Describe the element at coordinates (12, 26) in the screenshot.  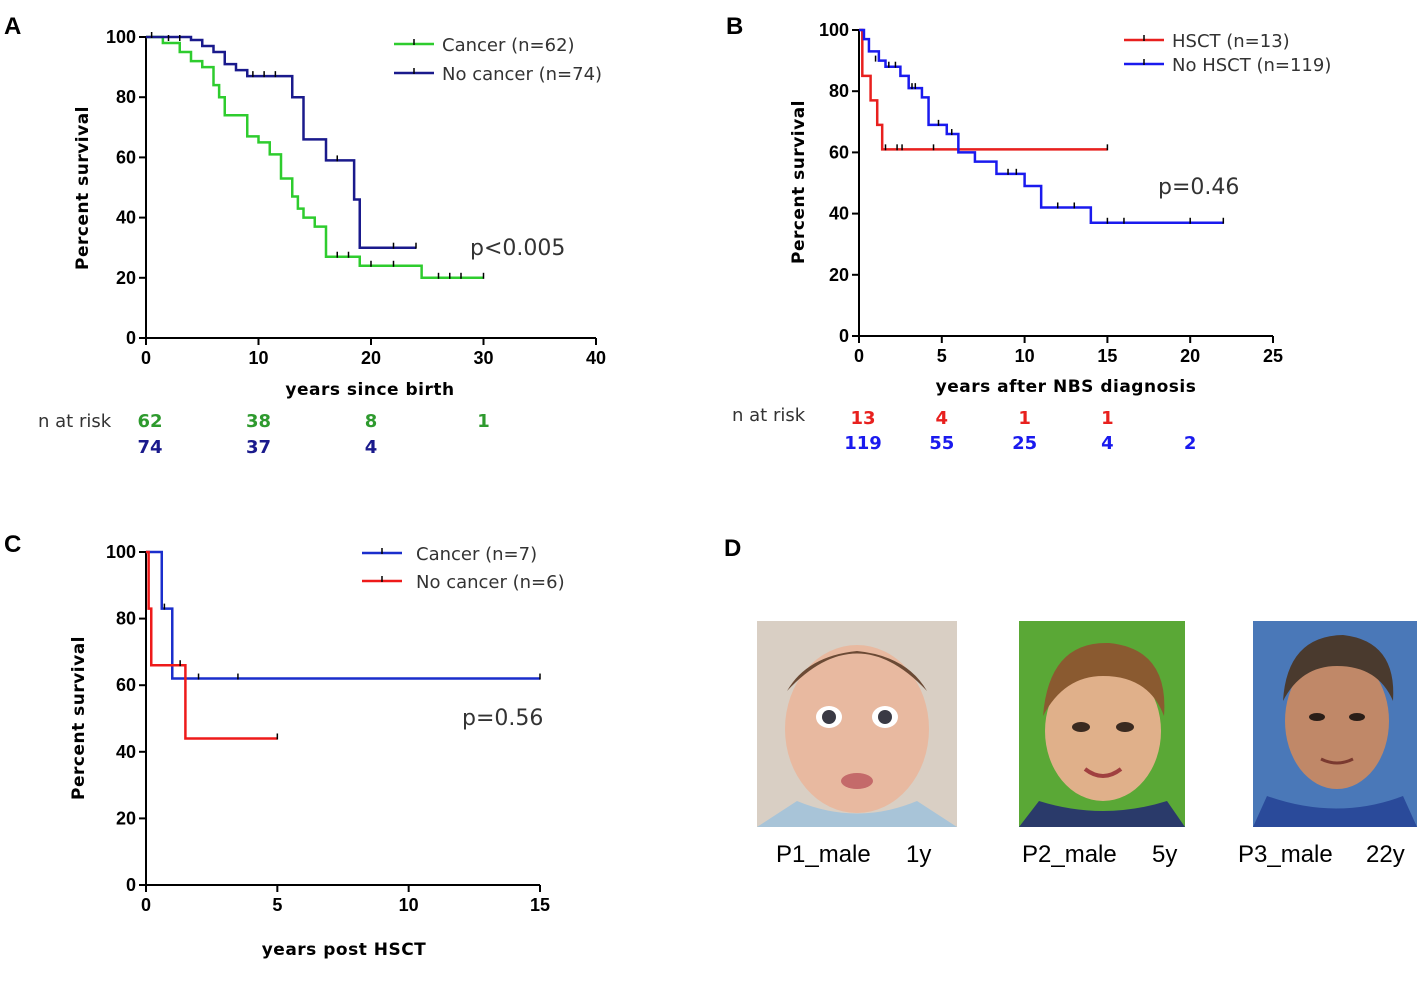
I see `panel-letter-a: A` at that location.